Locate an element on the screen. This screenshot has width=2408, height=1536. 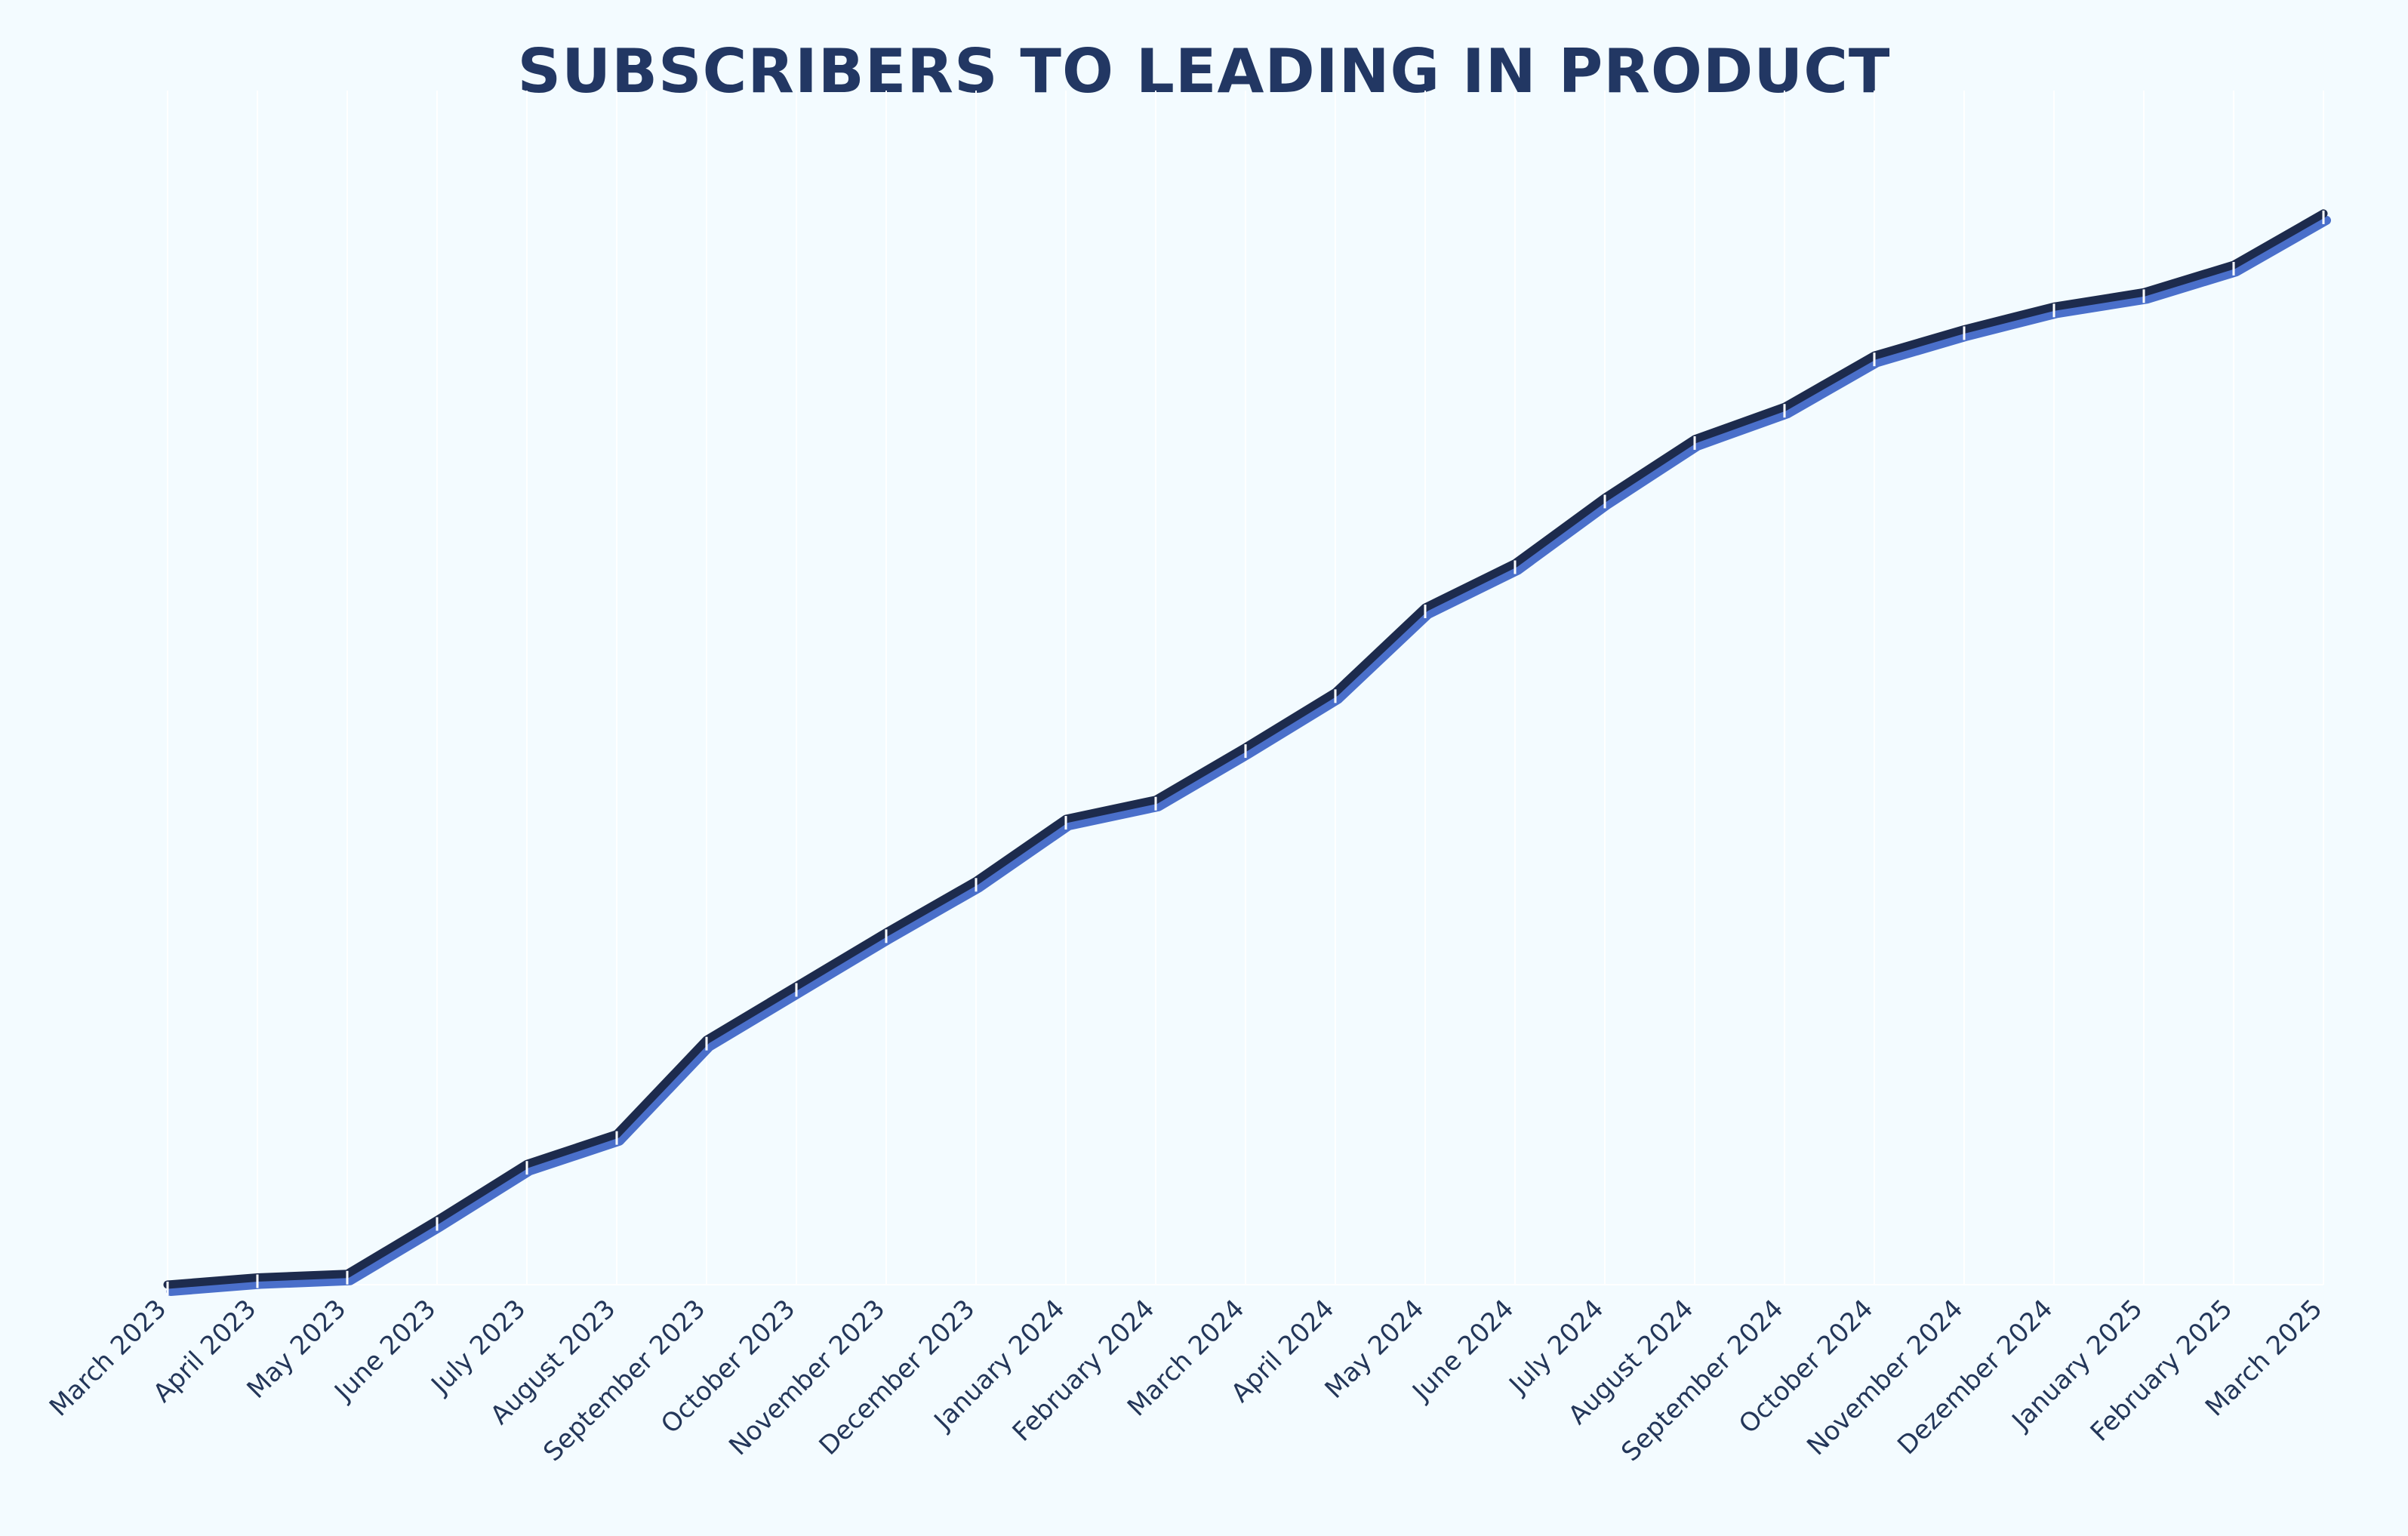
x-tick-label: Dezember 2024 is located at coordinates (1975, 1377).